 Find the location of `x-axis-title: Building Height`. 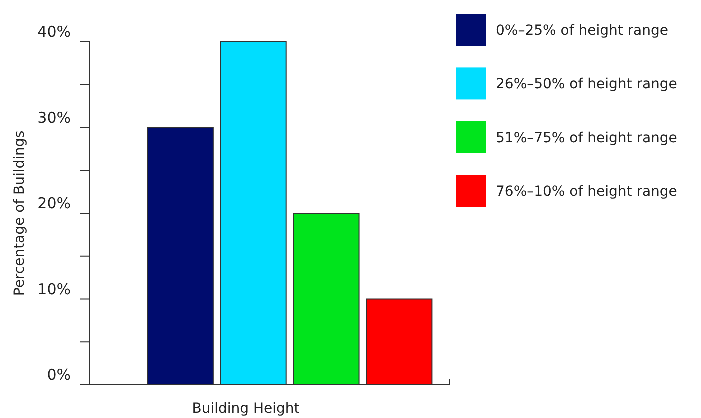

x-axis-title: Building Height is located at coordinates (246, 409).